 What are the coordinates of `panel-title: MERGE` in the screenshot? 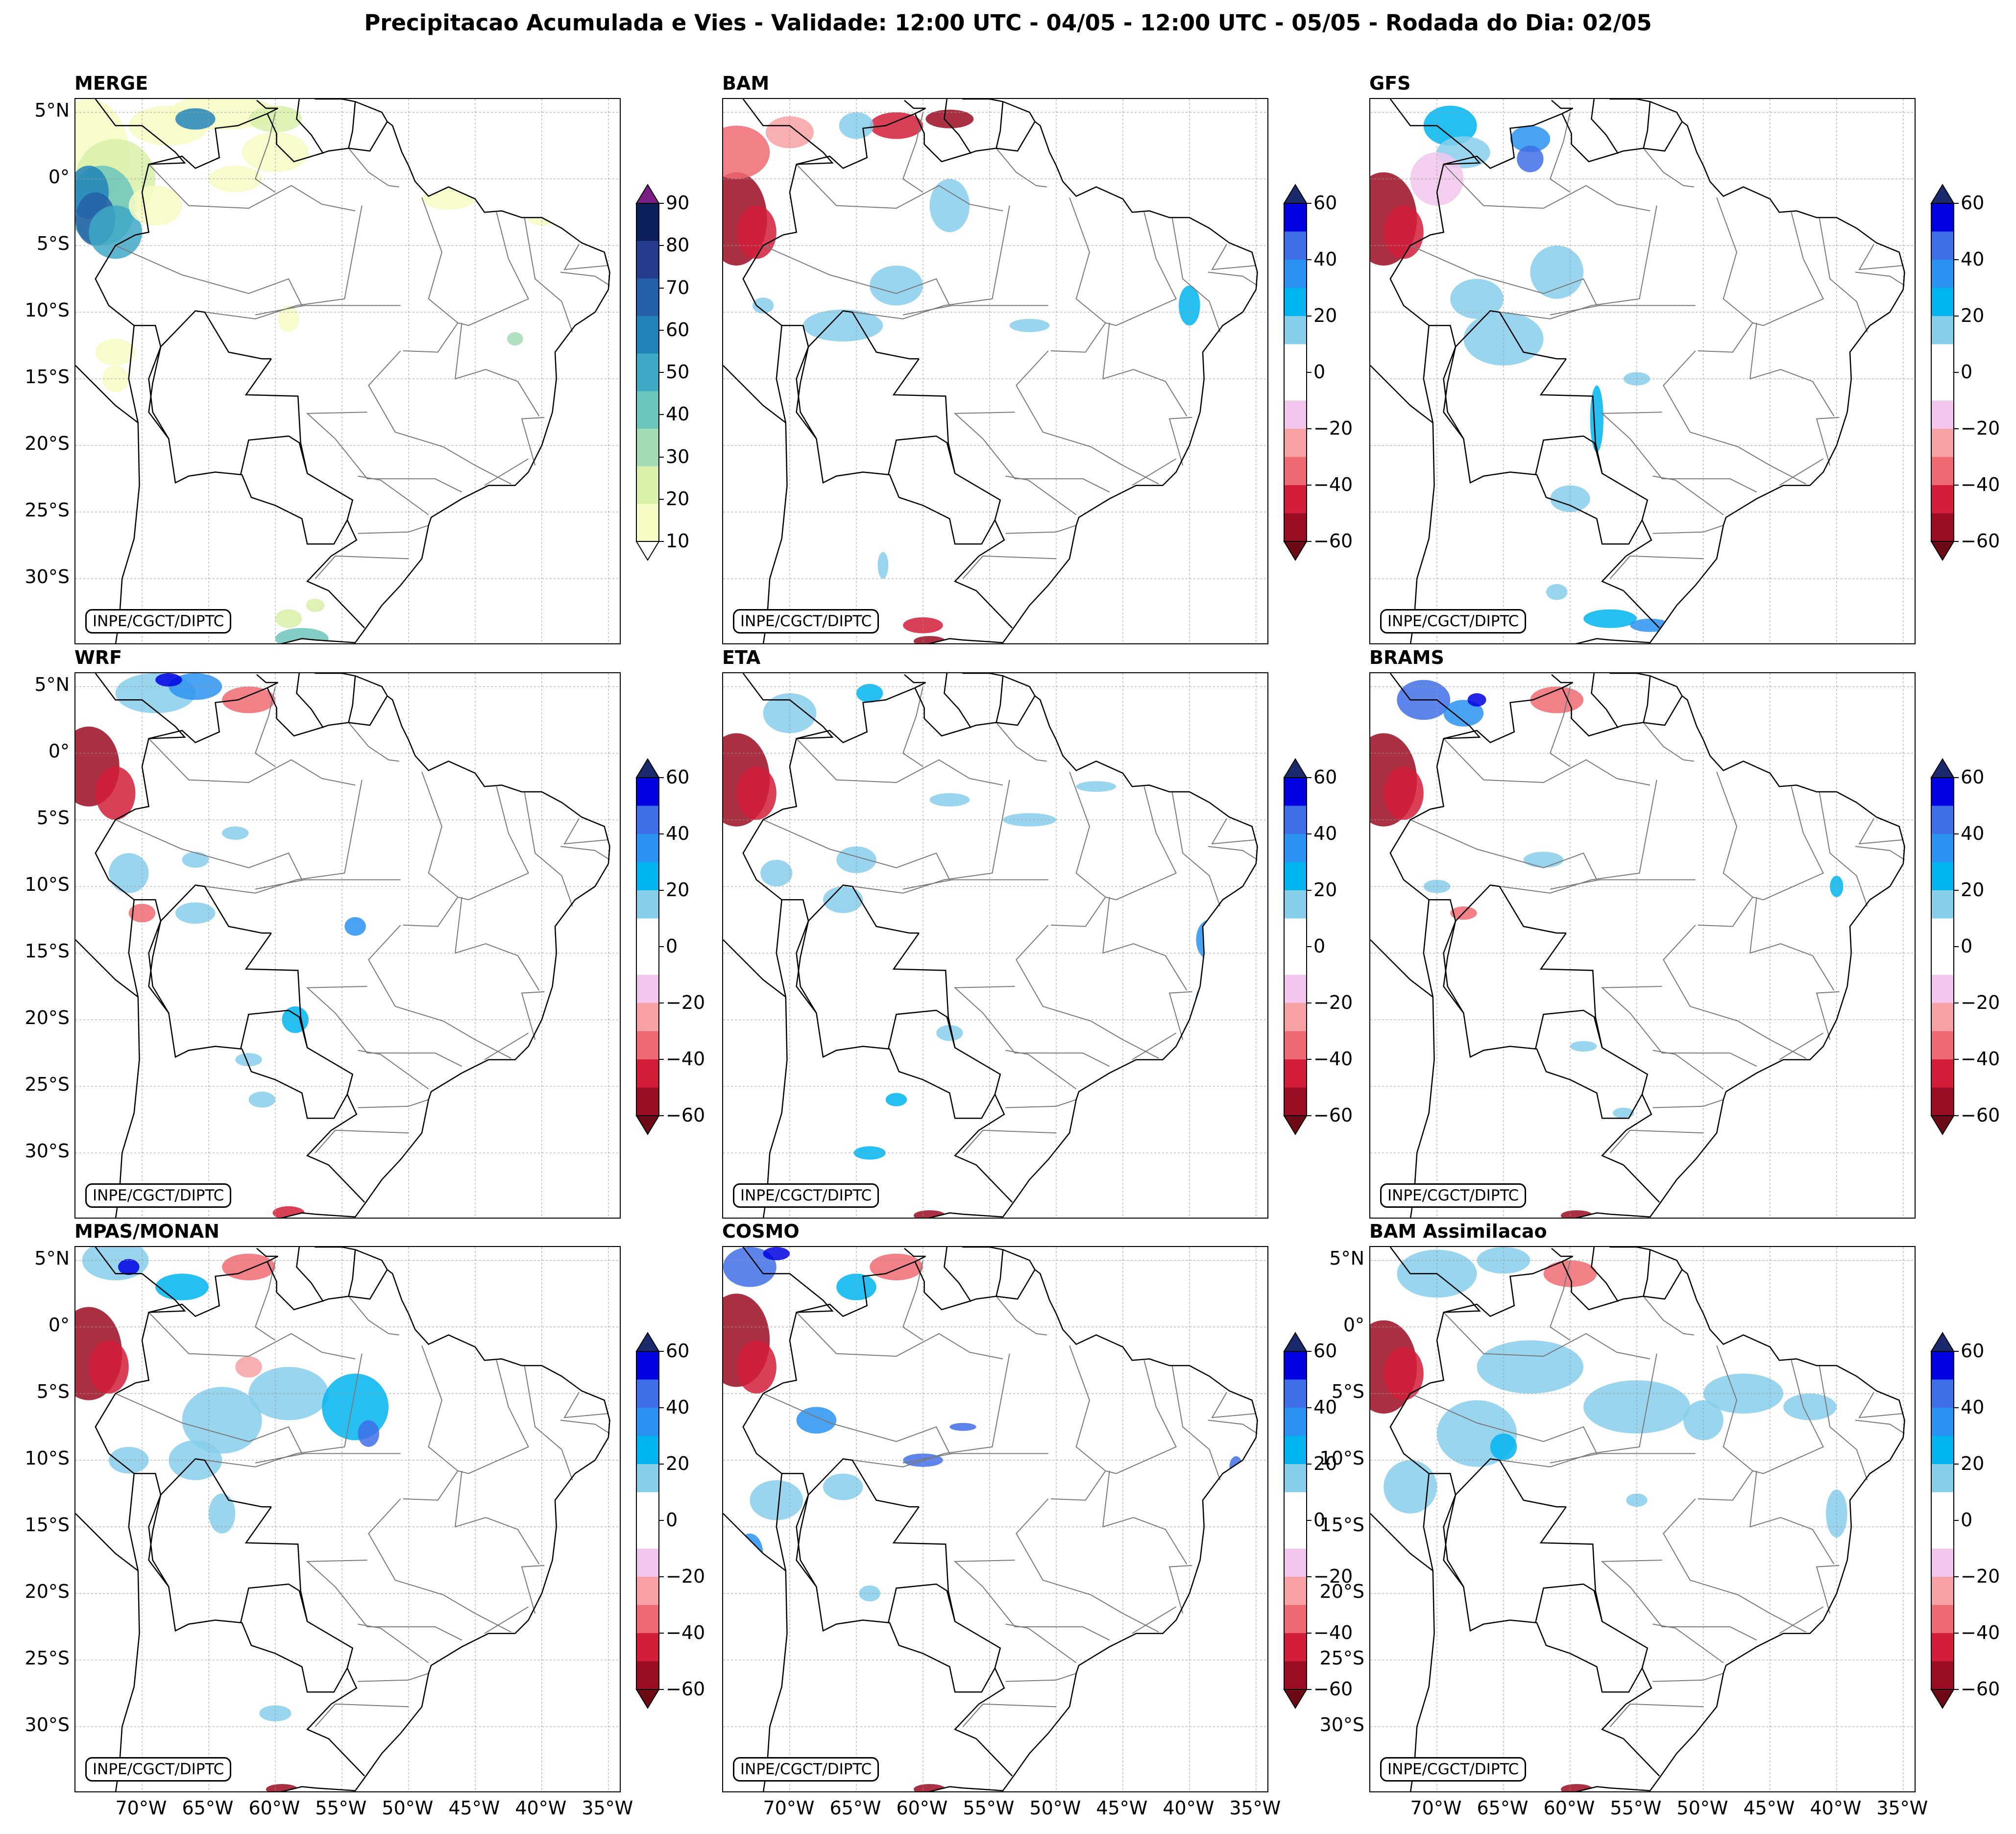 It's located at (111, 84).